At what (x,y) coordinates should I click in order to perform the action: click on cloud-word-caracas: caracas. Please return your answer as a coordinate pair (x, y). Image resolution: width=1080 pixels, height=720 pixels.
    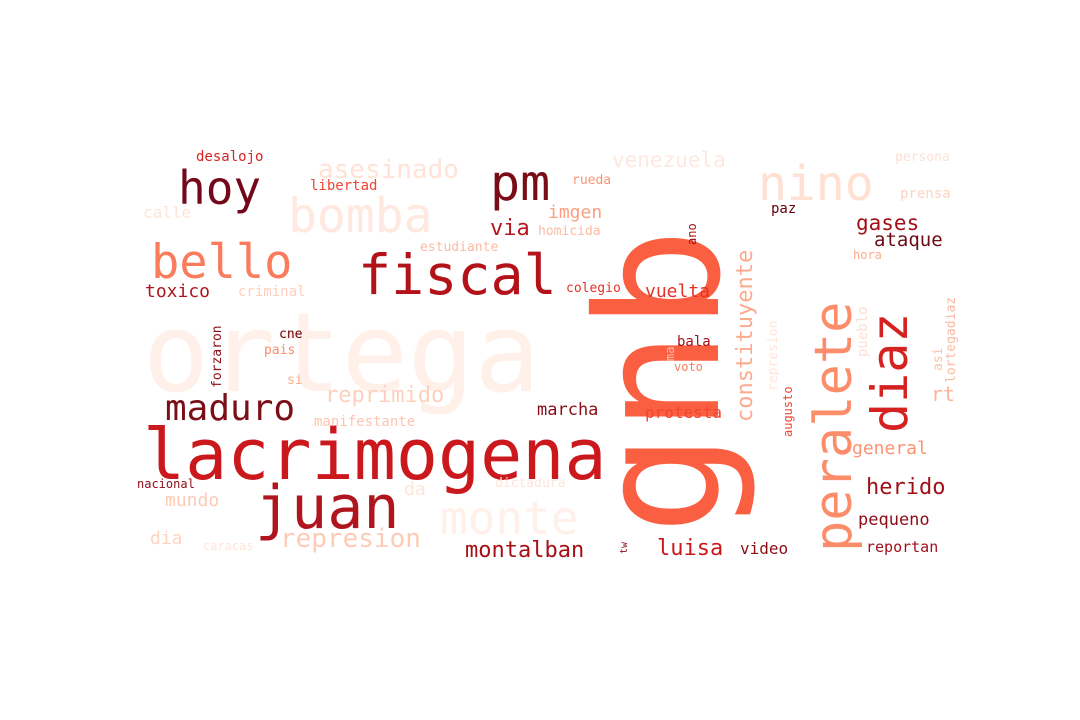
    Looking at the image, I should click on (228, 546).